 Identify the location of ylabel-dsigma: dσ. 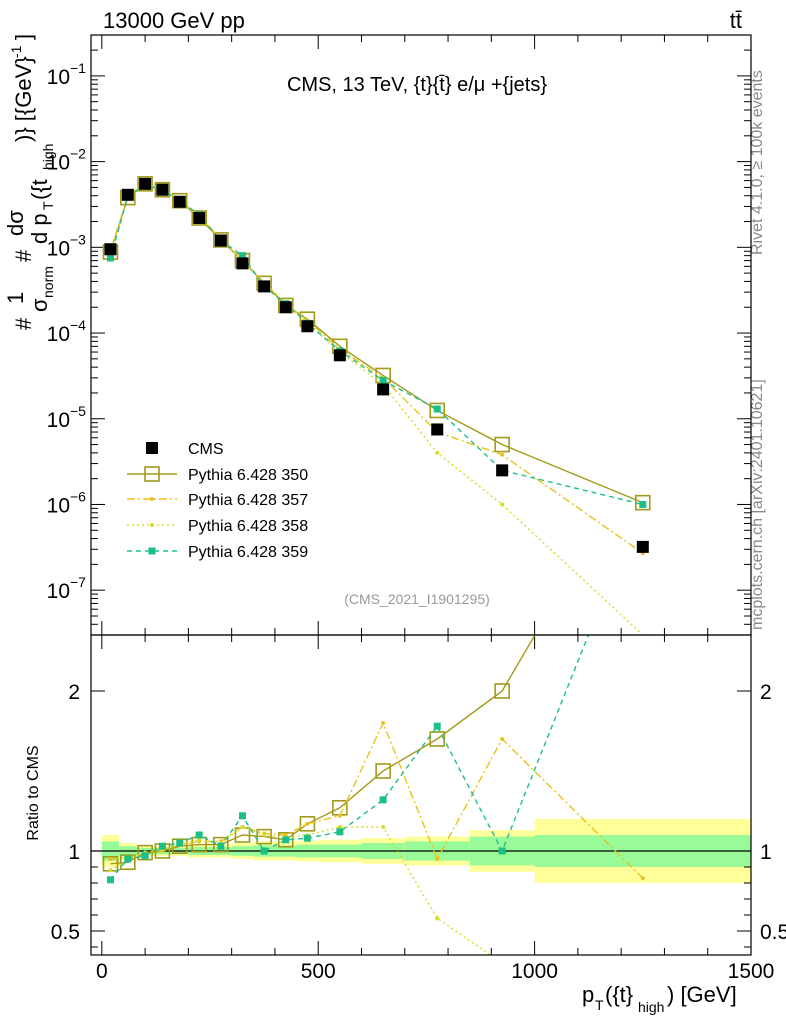
(15, 223).